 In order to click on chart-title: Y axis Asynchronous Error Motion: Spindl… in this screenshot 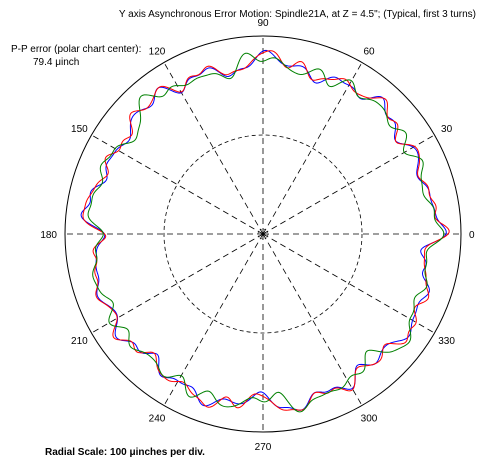, I will do `click(297, 14)`.